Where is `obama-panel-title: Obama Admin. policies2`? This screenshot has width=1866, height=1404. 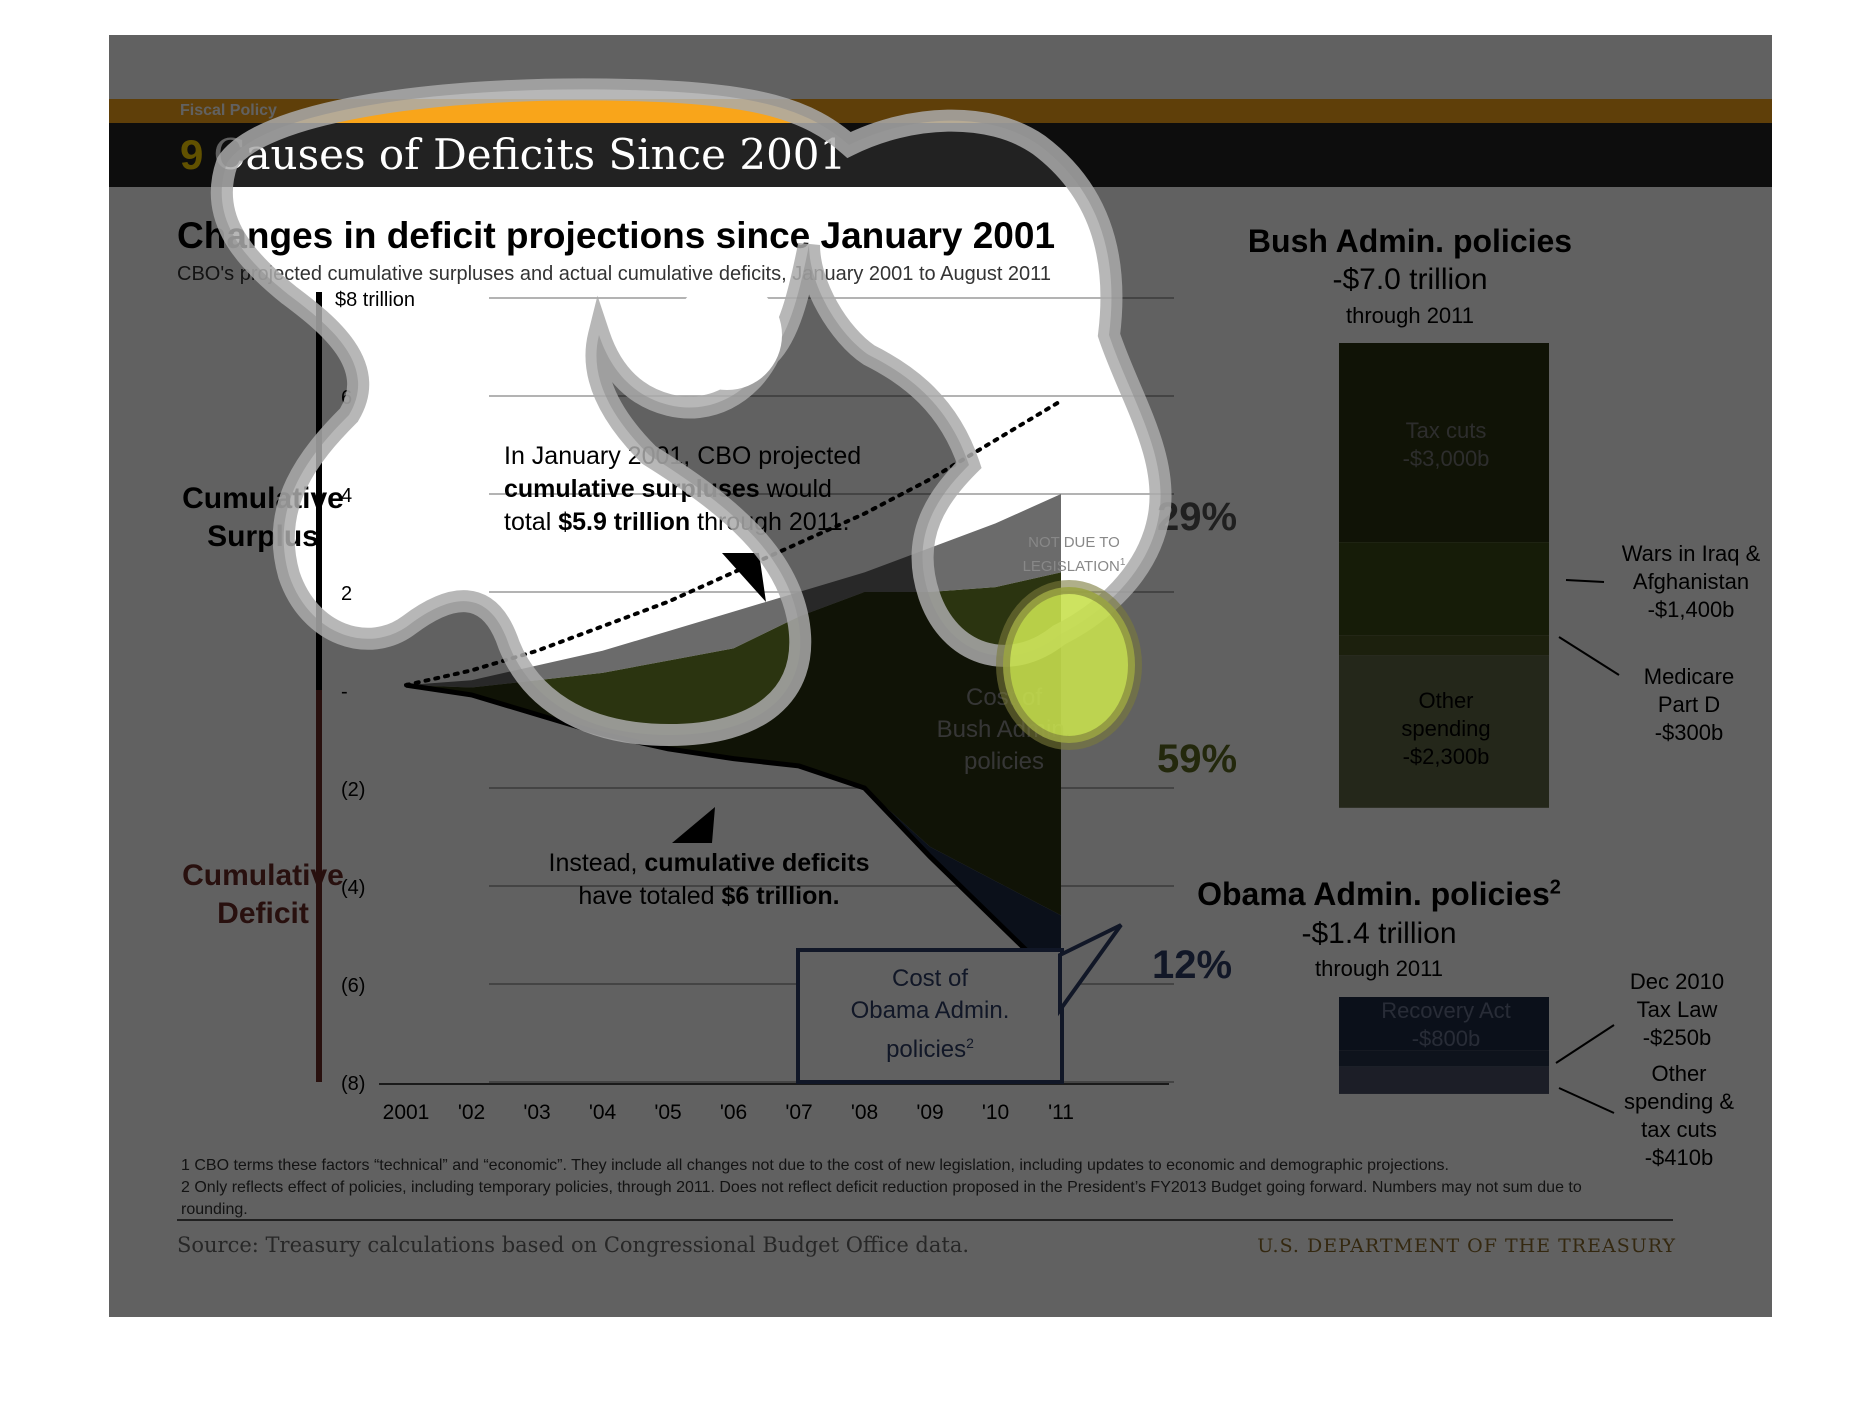
obama-panel-title: Obama Admin. policies2 is located at coordinates (1379, 894).